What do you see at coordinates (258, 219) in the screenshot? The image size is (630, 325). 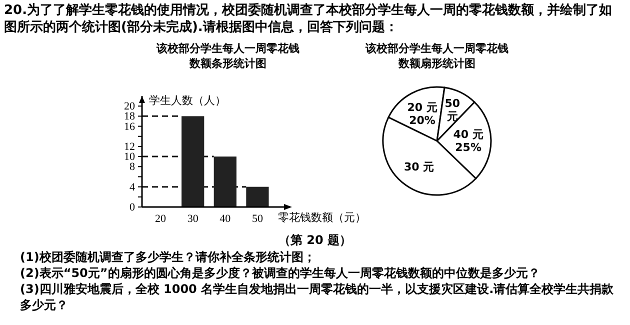 I see `x-tick-label: 50` at bounding box center [258, 219].